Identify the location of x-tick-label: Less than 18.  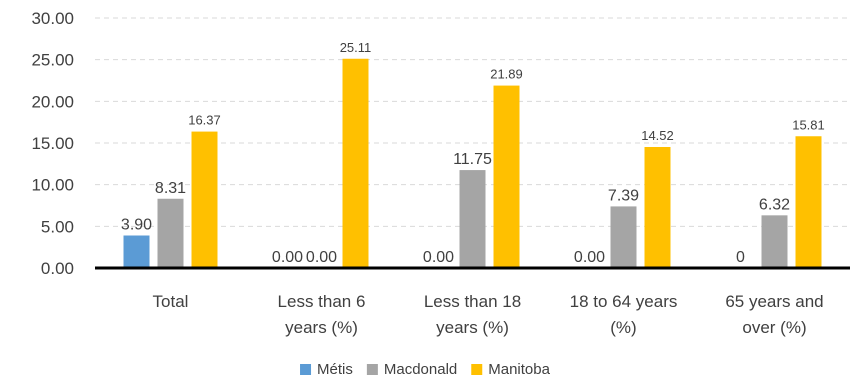
(472, 301).